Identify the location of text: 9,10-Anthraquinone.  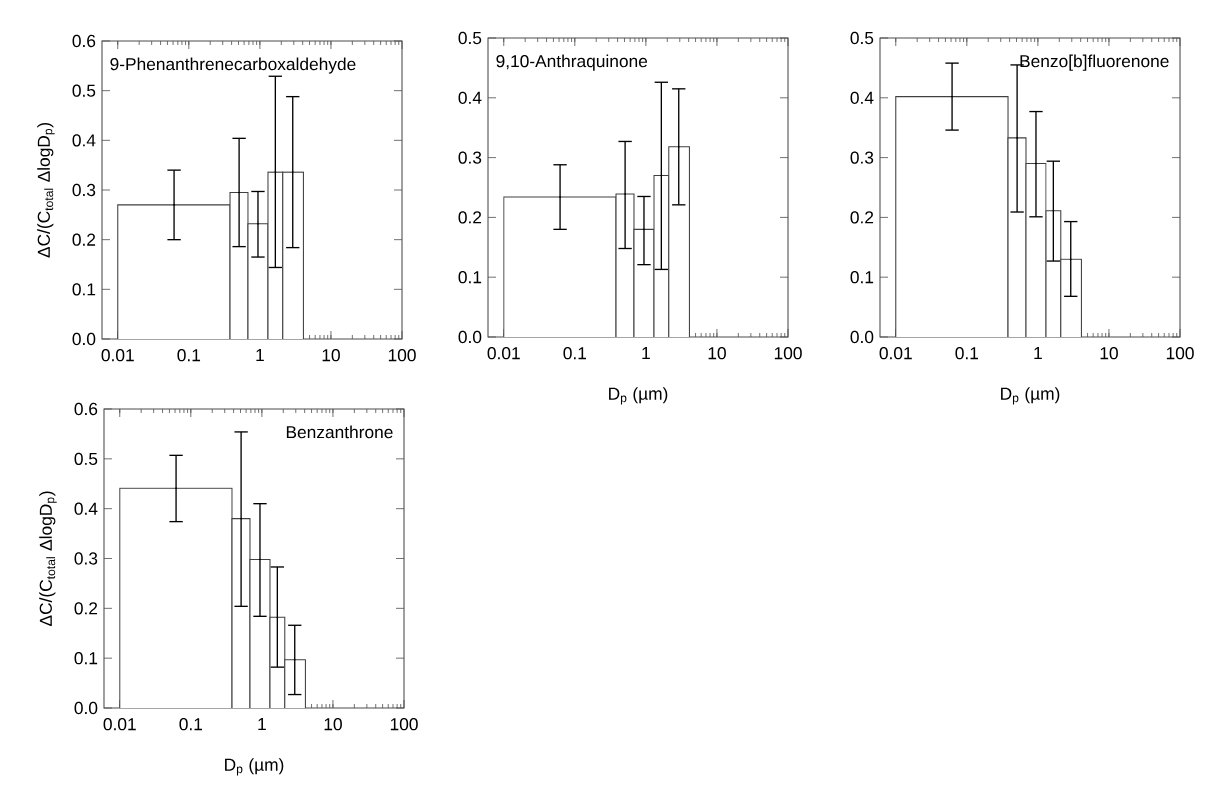
(572, 62).